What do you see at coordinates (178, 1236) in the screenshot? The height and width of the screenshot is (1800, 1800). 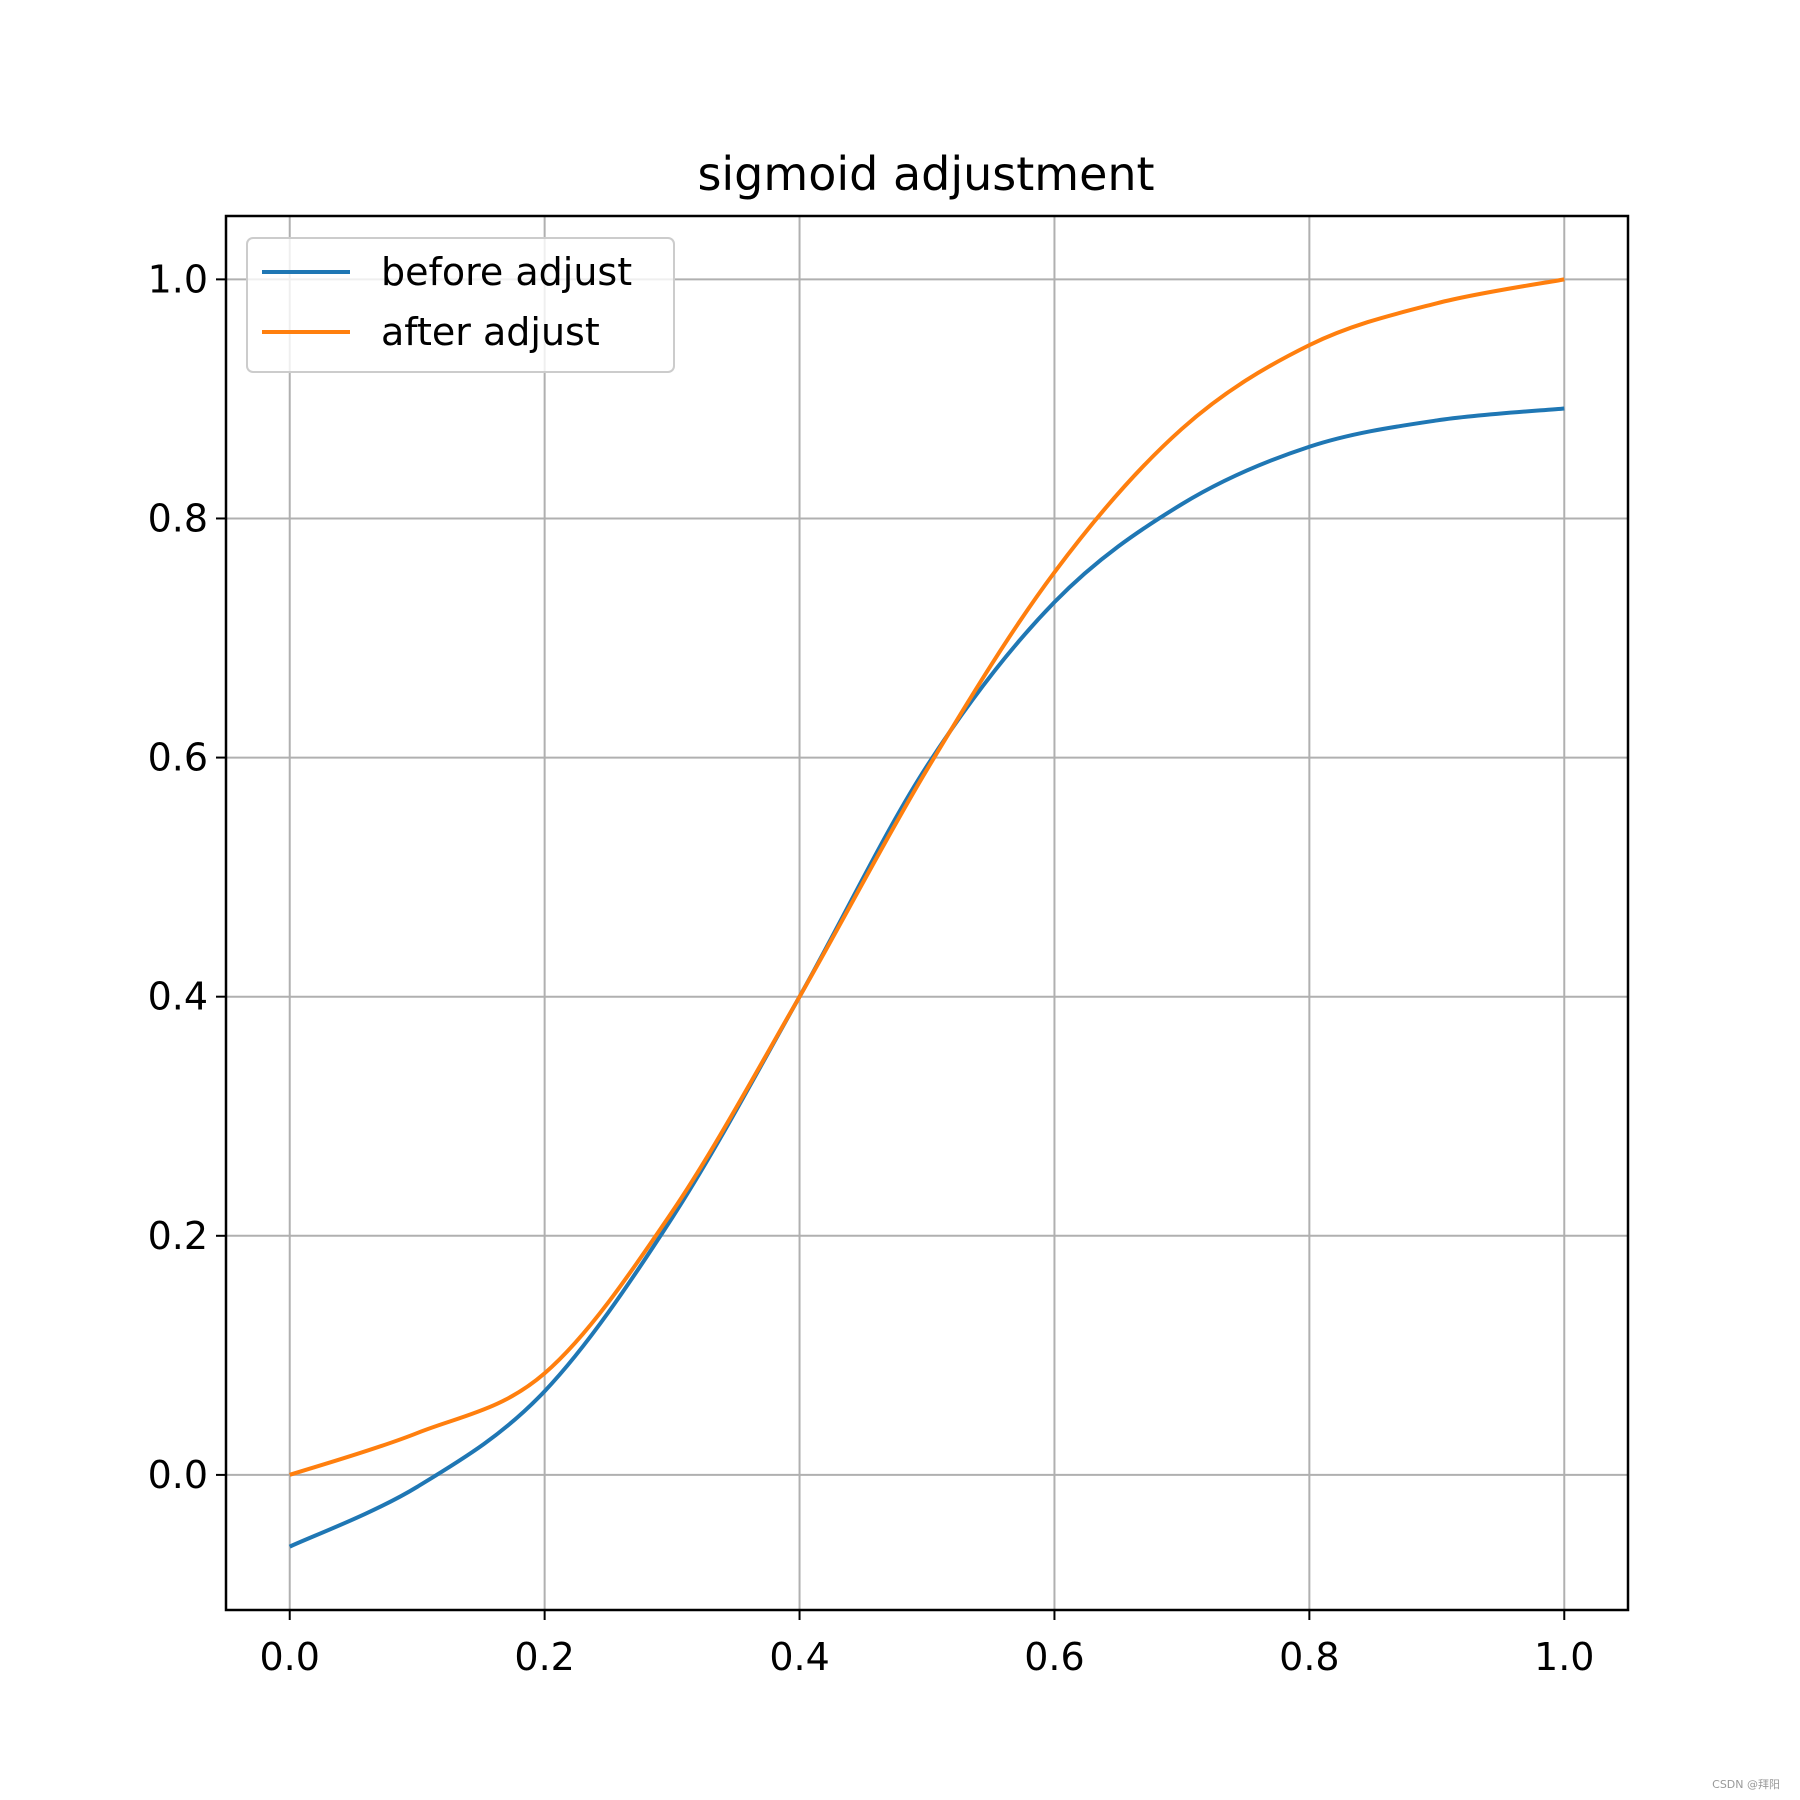 I see `y-tick-label: 0.2` at bounding box center [178, 1236].